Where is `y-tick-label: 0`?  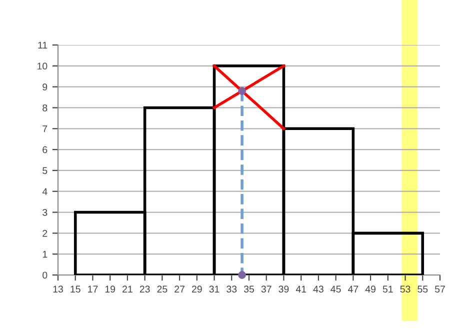 y-tick-label: 0 is located at coordinates (45, 275).